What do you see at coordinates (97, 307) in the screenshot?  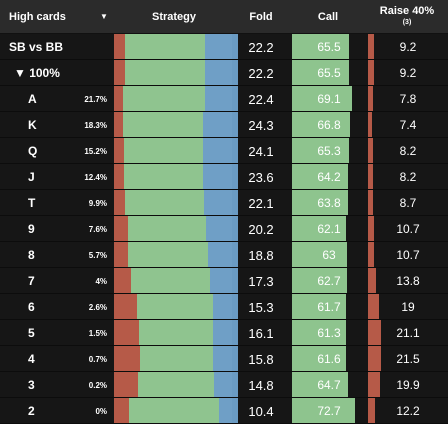 I see `combo-percentage: 2.6%` at bounding box center [97, 307].